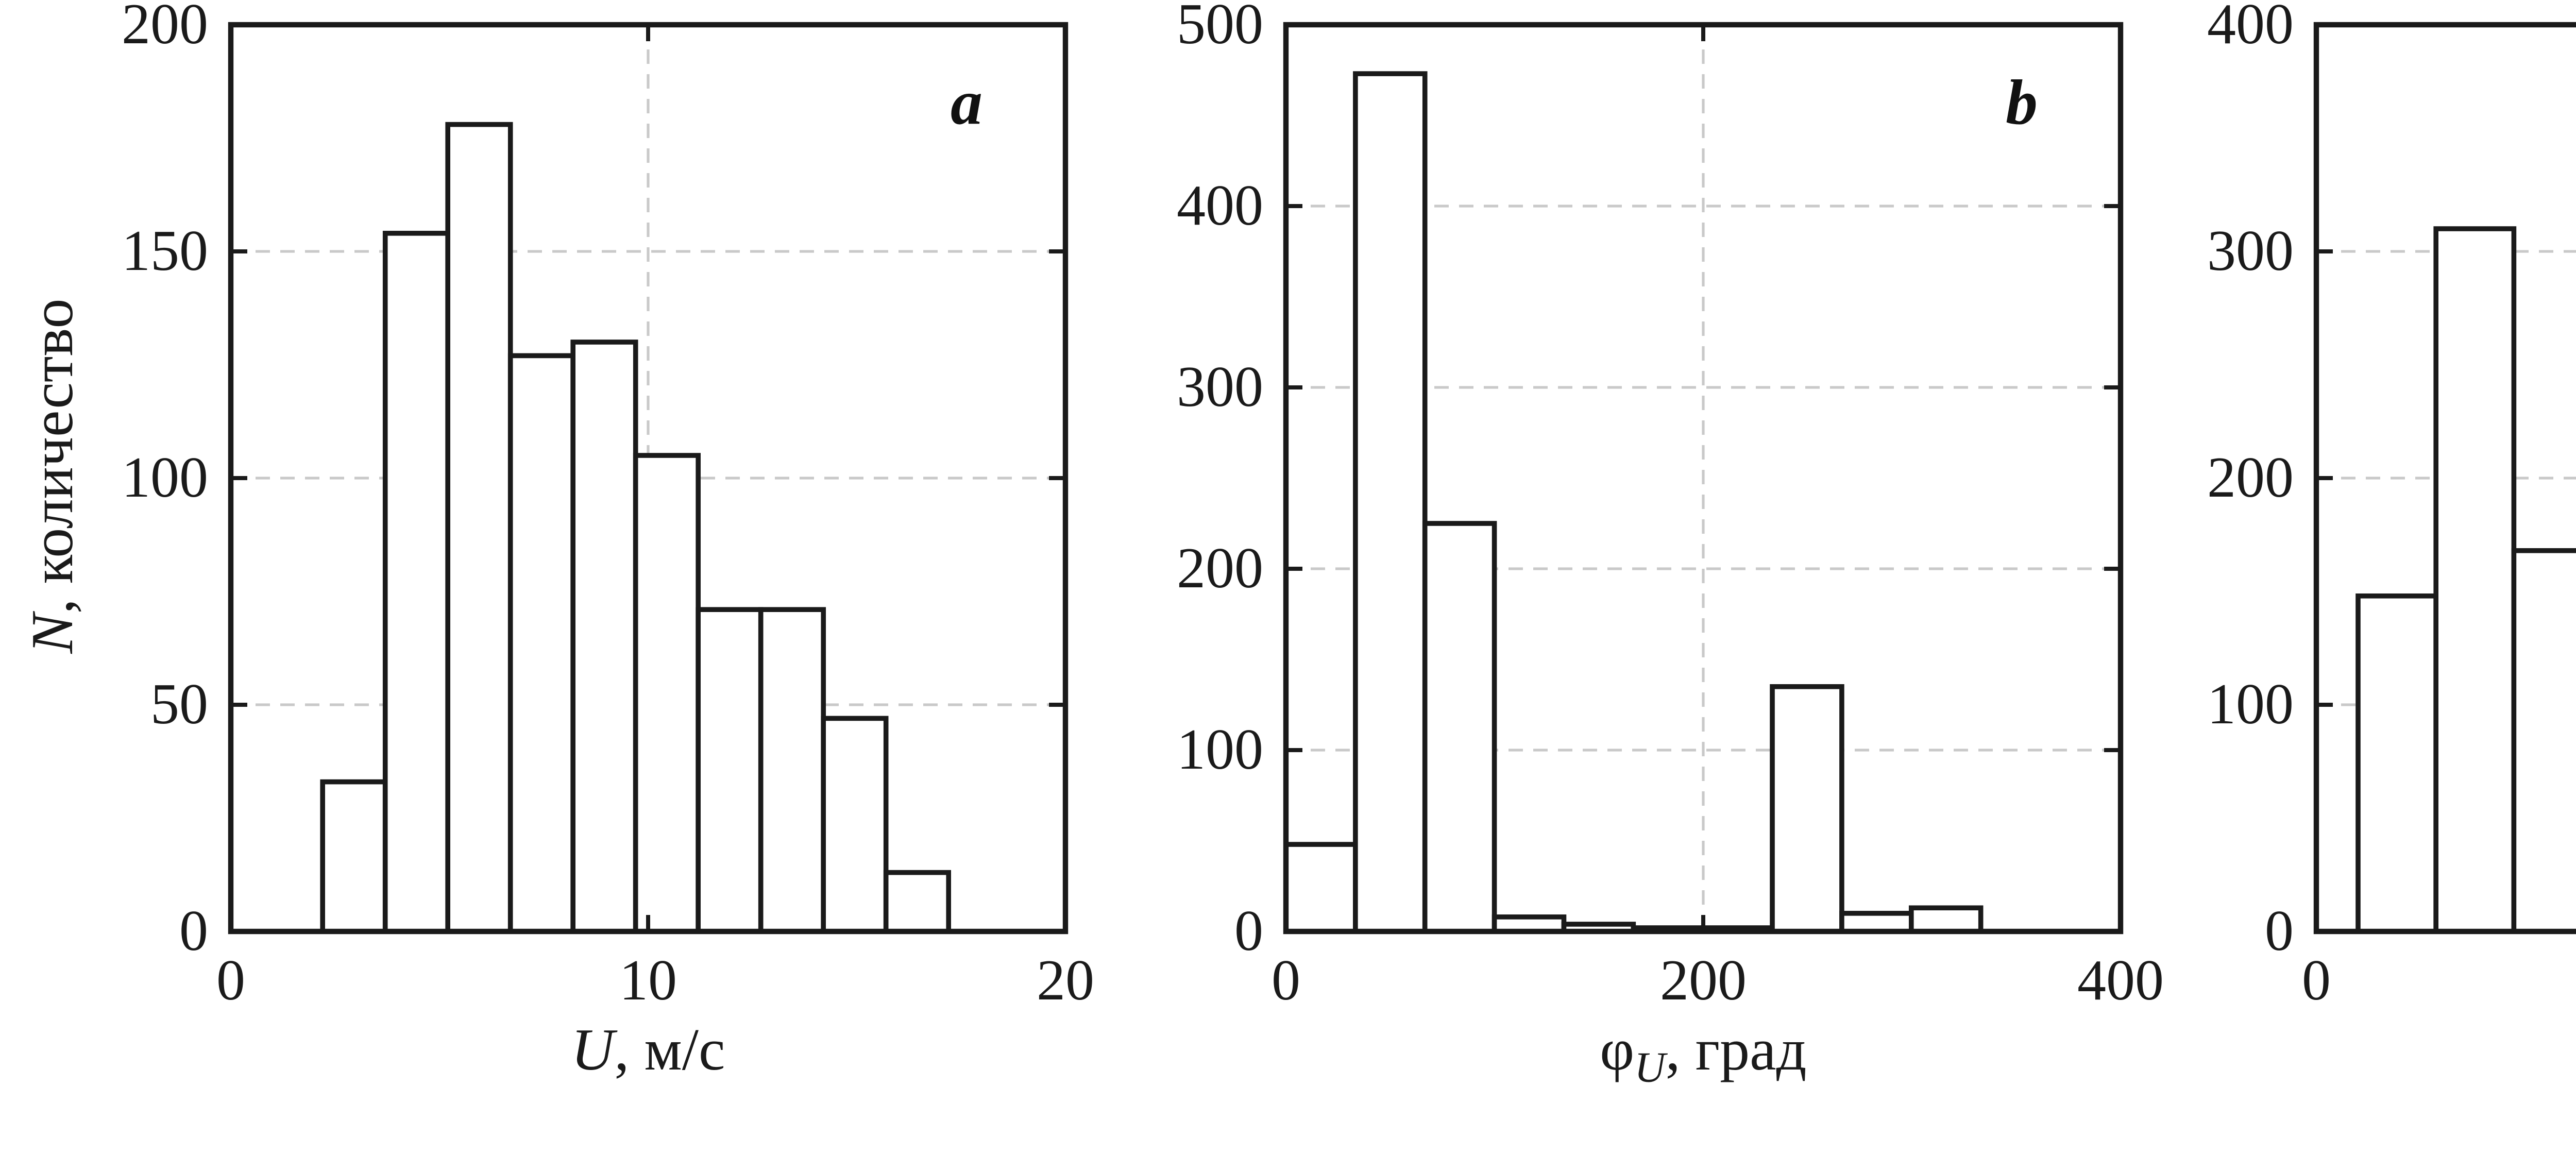  Describe the element at coordinates (165, 251) in the screenshot. I see `y-tick-label: 150` at that location.